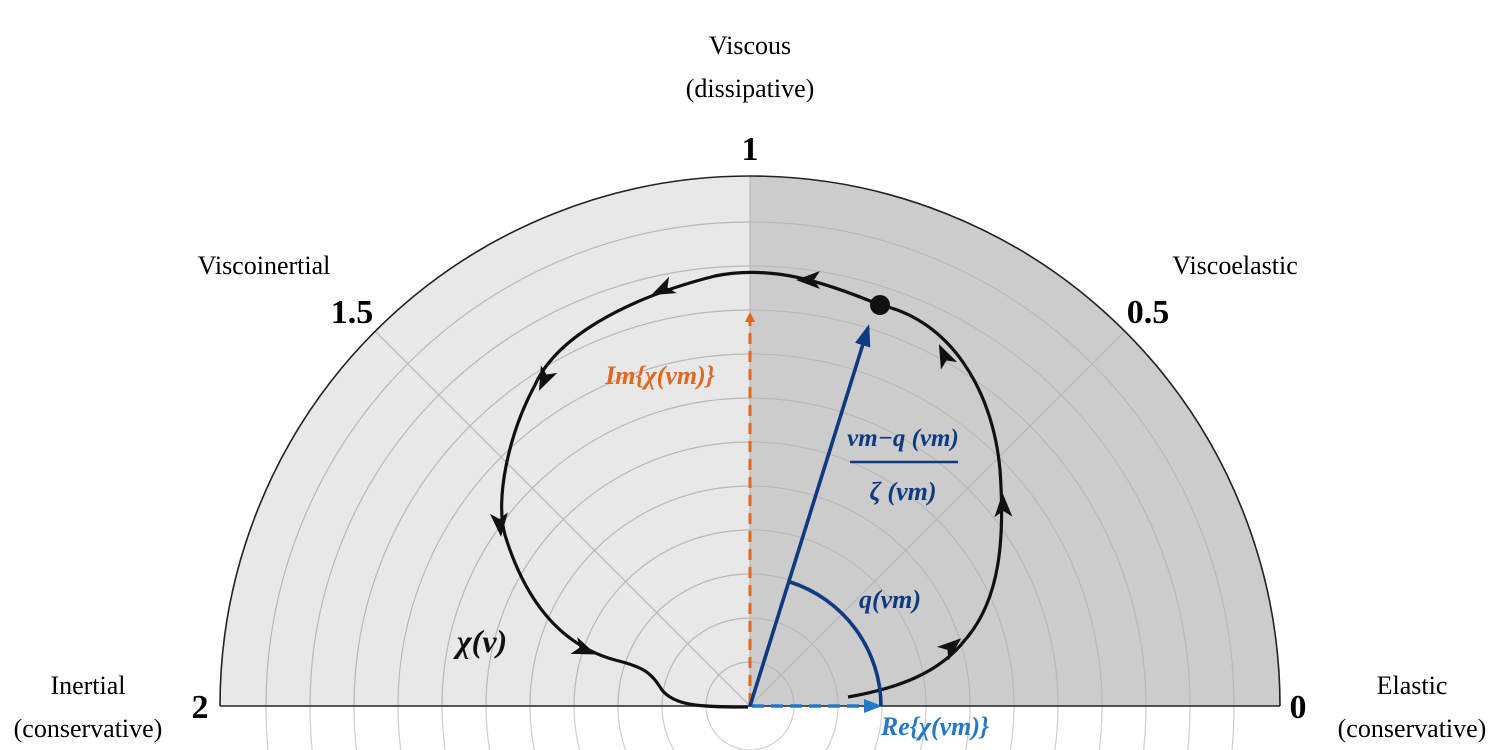  Describe the element at coordinates (480, 641) in the screenshot. I see `curve-label: χ(ν)` at that location.